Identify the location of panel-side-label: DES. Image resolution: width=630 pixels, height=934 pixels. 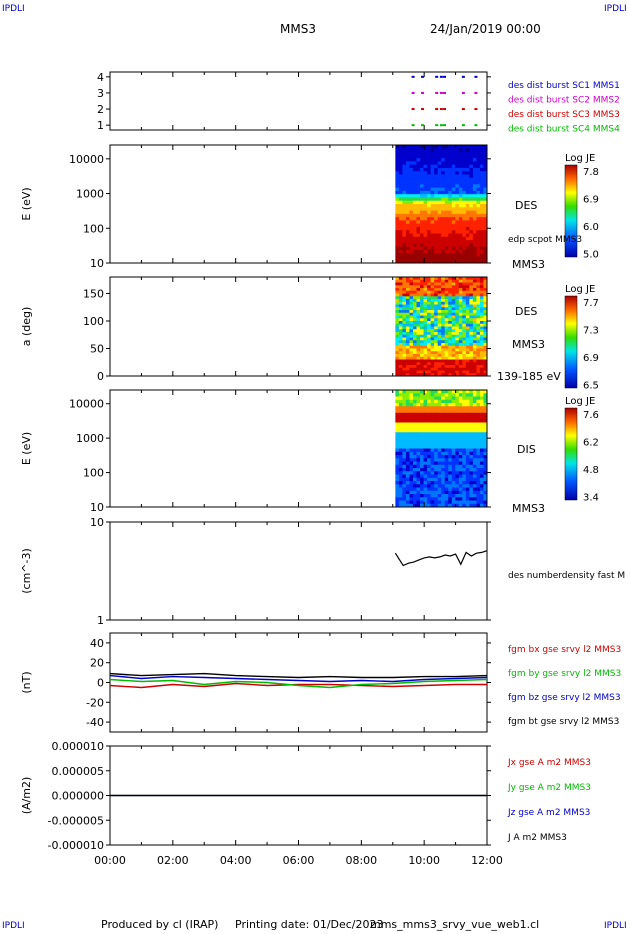
(526, 205).